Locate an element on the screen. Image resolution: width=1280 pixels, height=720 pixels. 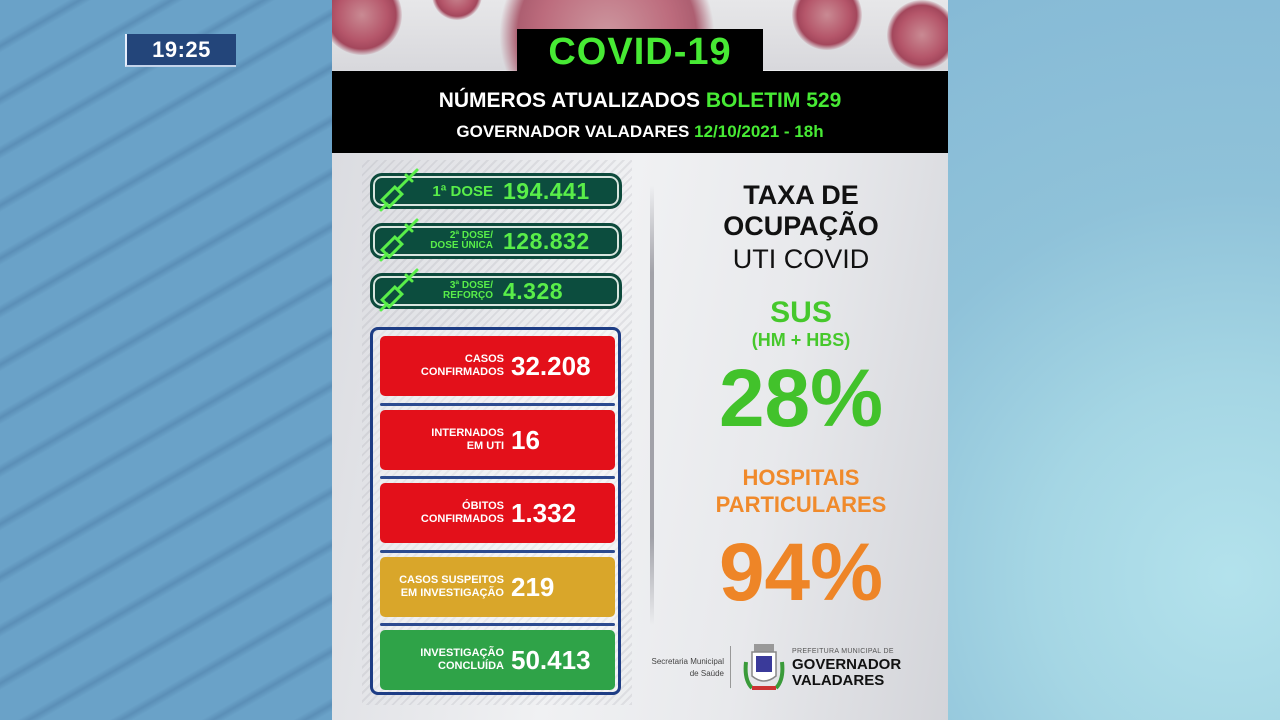
bulletin-number: BOLETIM 529 is located at coordinates (773, 100).